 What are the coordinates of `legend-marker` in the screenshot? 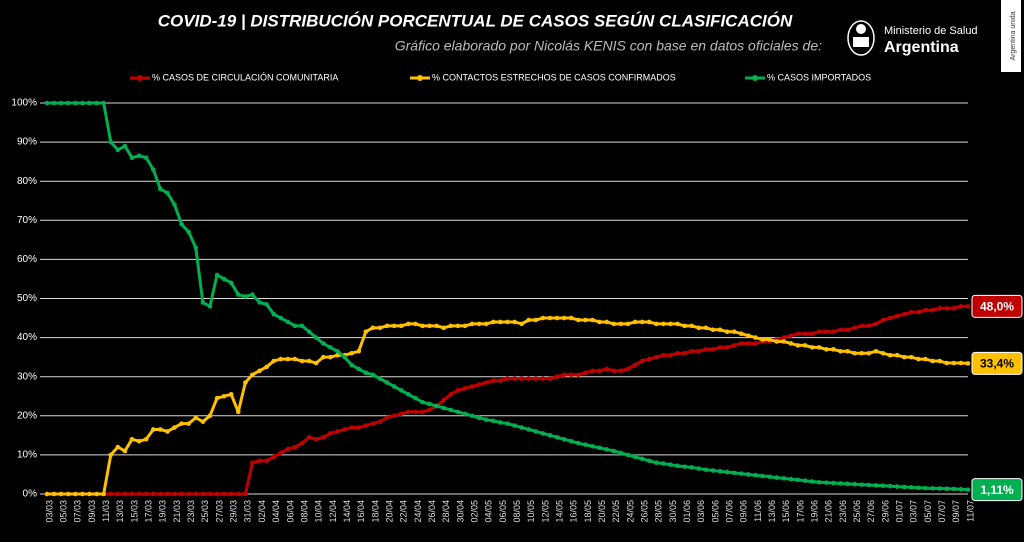 It's located at (420, 78).